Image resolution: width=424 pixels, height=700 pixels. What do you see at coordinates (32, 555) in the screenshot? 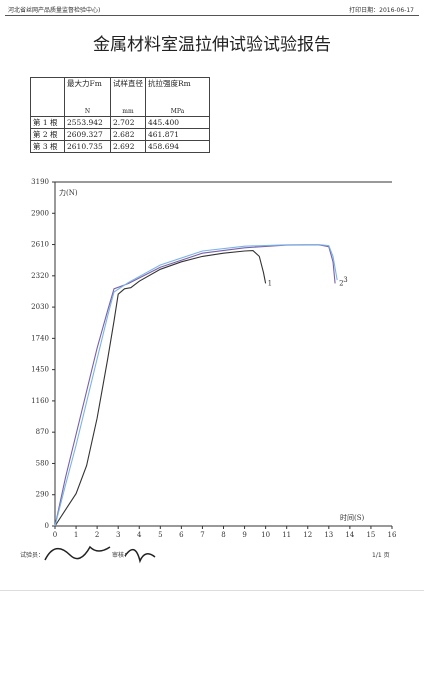
I see `tester: 试验员：` at bounding box center [32, 555].